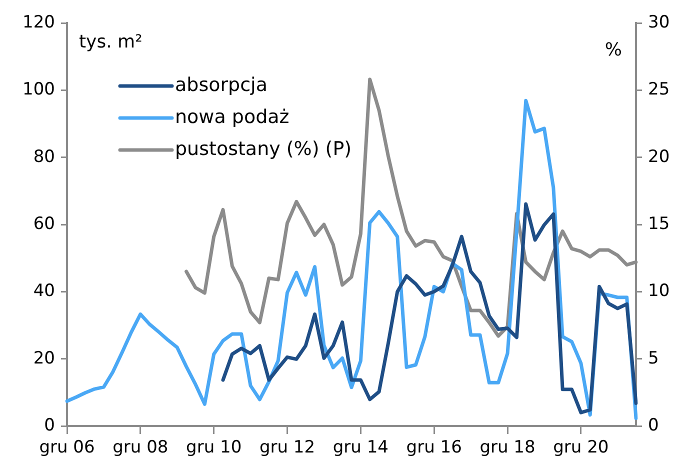 This screenshot has height=471, width=698. I want to click on y-axis-title: tys. m², so click(110, 42).